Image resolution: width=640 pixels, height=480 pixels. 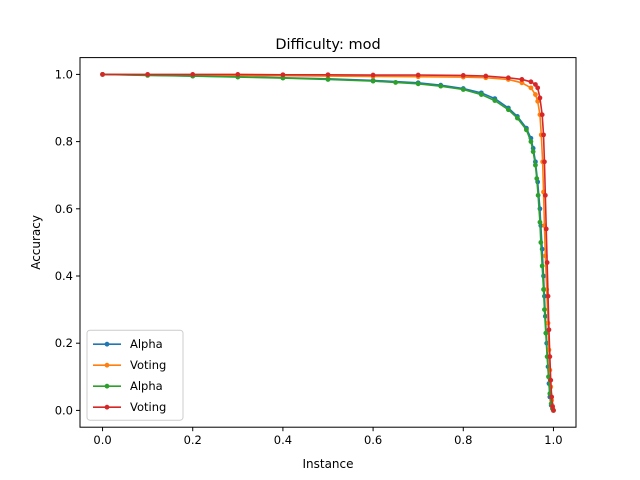 I want to click on y-tick-label: 0.2, so click(x=64, y=343).